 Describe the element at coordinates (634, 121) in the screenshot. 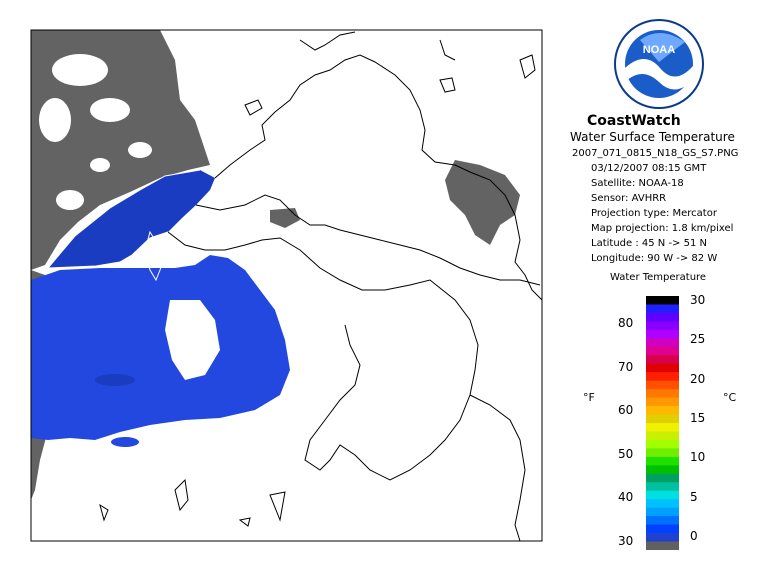

I see `brand-title: CoastWatch` at that location.